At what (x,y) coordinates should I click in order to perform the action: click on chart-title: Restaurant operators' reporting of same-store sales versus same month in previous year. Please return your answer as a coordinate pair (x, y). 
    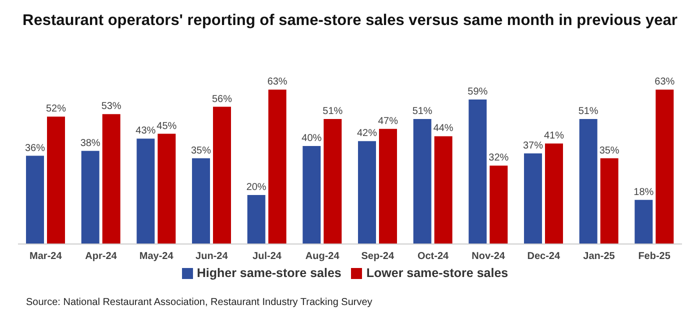
    Looking at the image, I should click on (350, 20).